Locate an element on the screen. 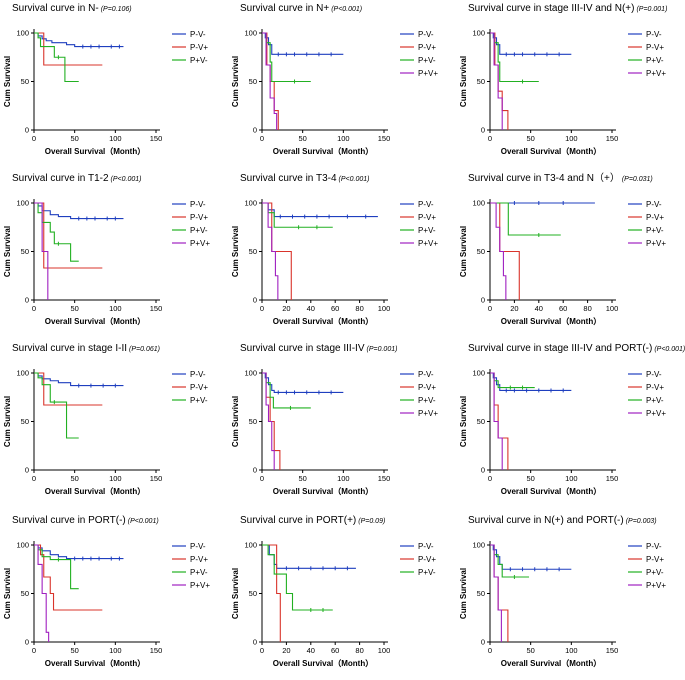  panel-title: Survival curve in N+ (P<0.001) is located at coordinates (301, 8).